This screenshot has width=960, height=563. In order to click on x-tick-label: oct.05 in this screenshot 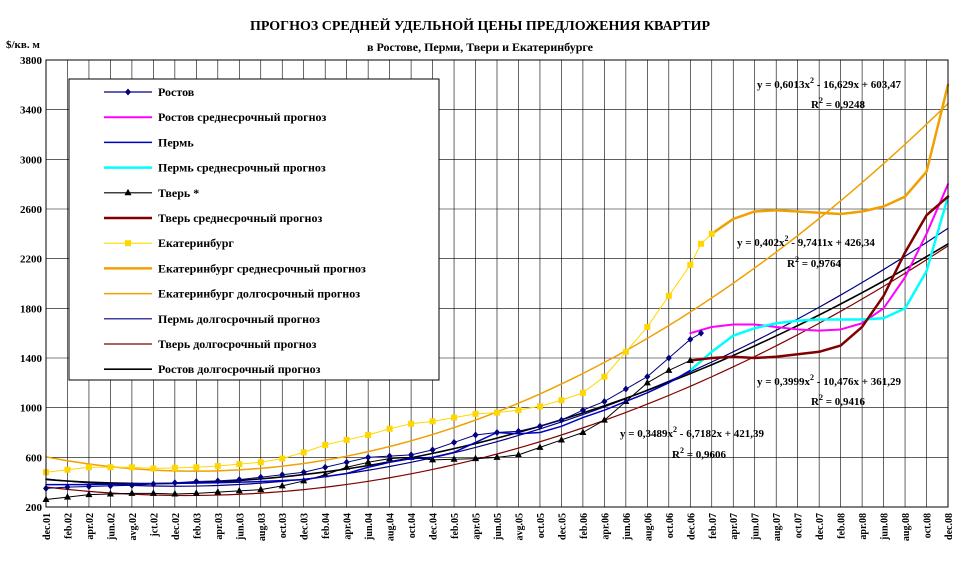, I will do `click(541, 525)`.